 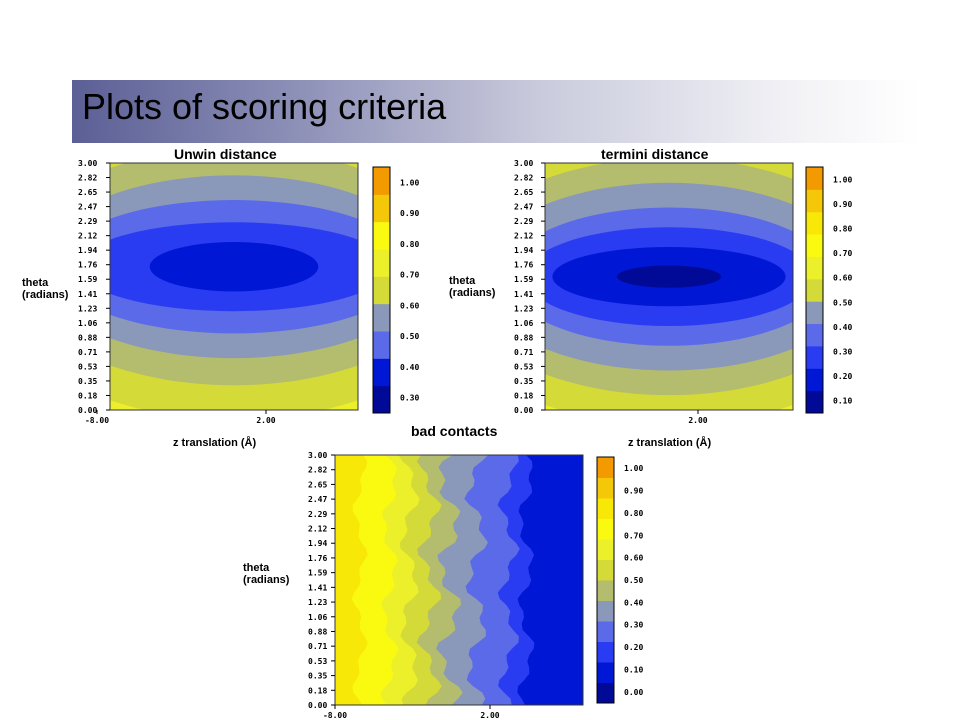 What do you see at coordinates (317, 529) in the screenshot?
I see `y-tick-label: 2.12` at bounding box center [317, 529].